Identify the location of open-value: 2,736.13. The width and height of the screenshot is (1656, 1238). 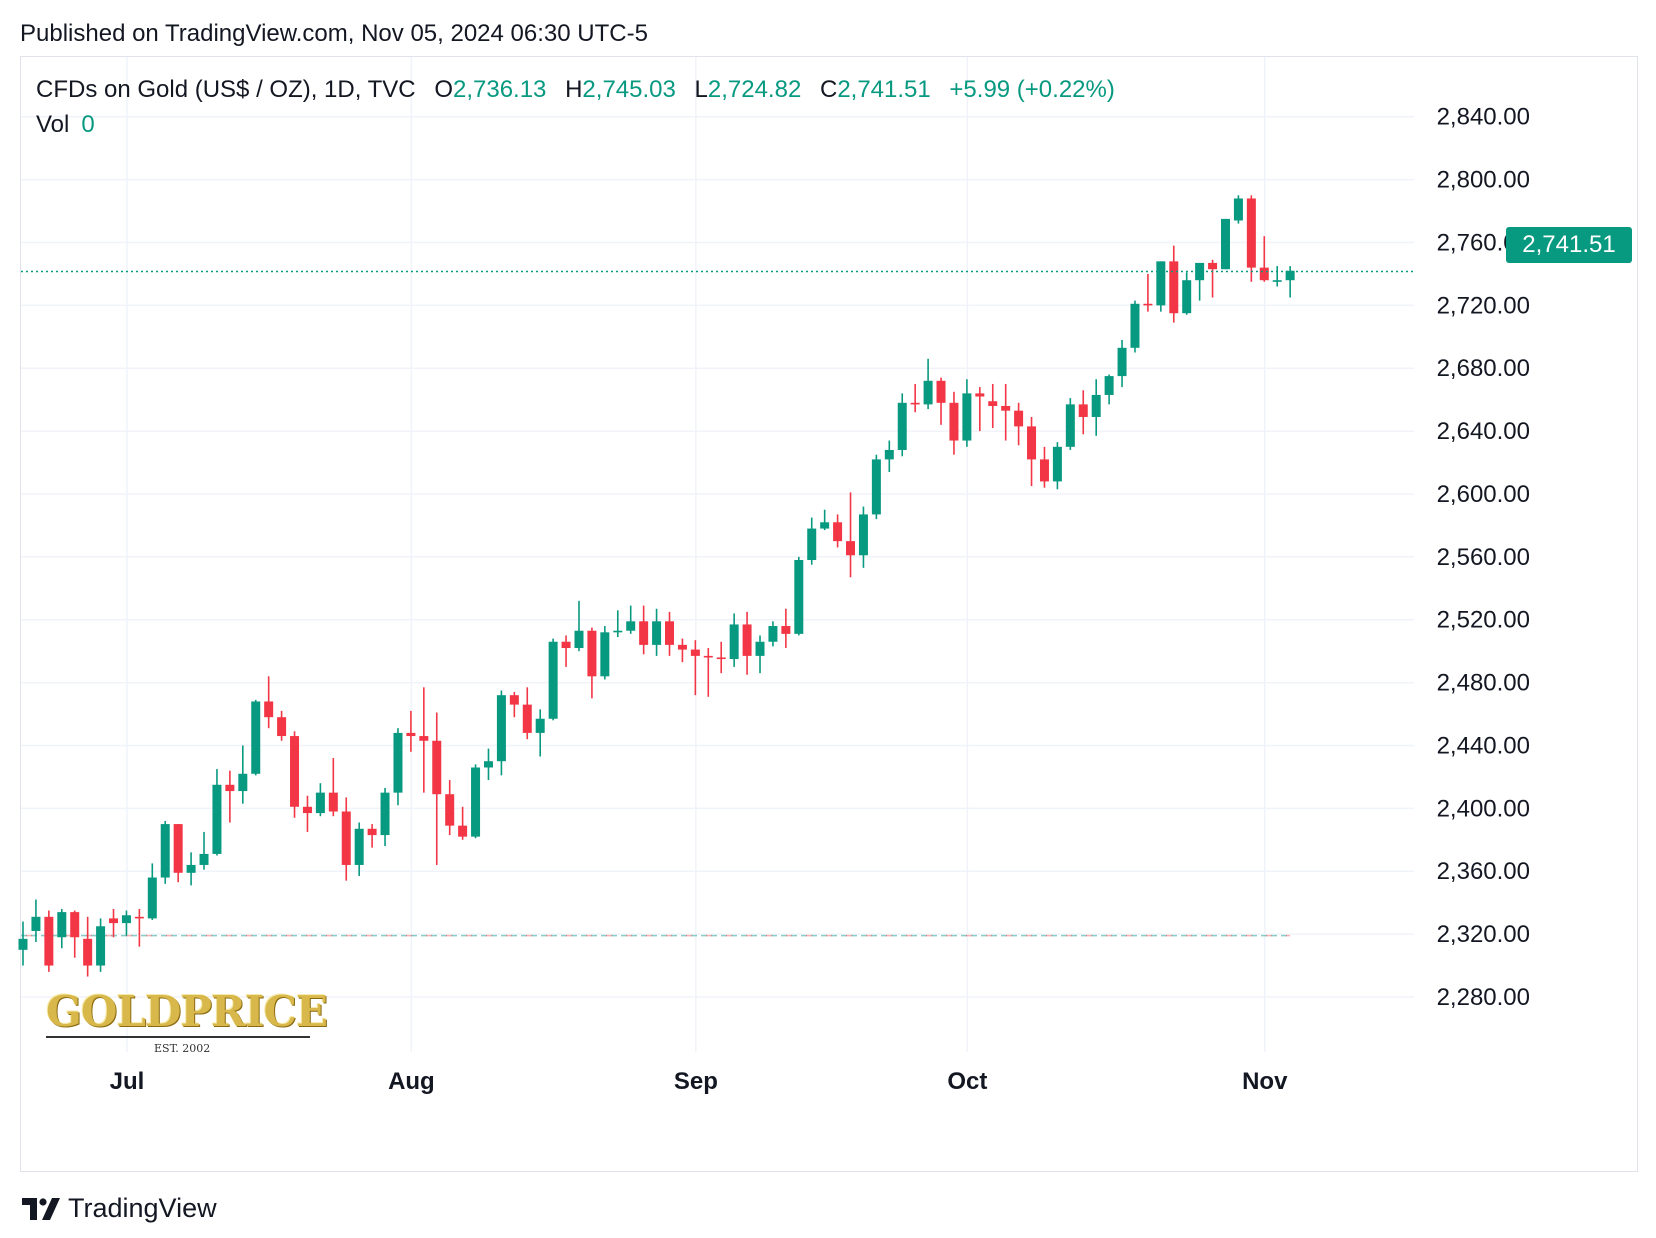
(499, 89).